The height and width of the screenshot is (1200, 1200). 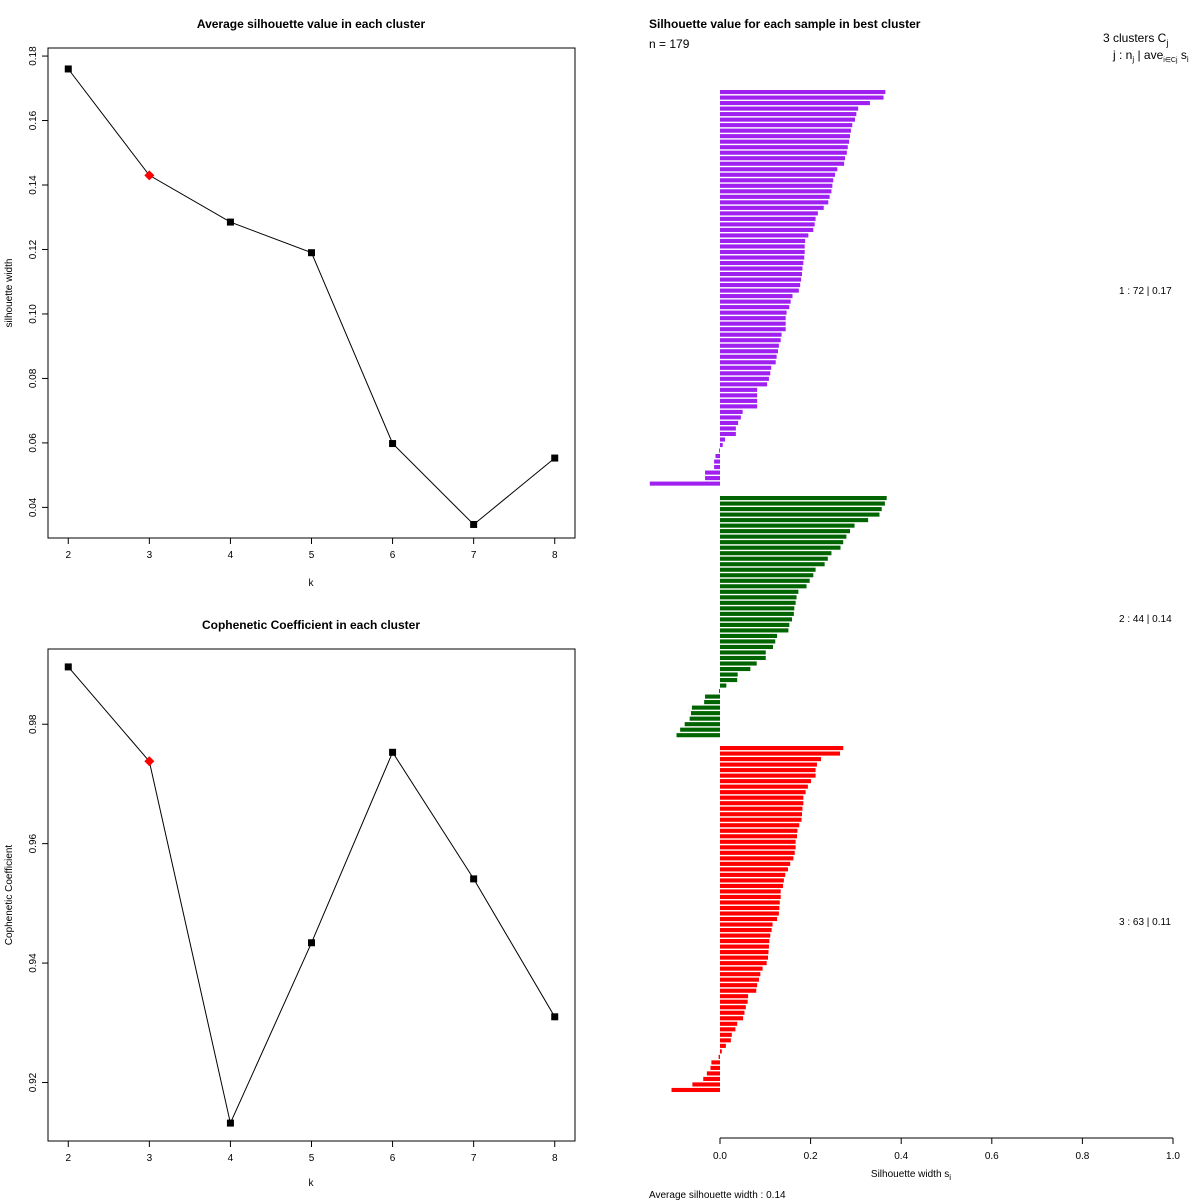 I want to click on panel1-ytick-label-0.10: 0.10, so click(x=33, y=314).